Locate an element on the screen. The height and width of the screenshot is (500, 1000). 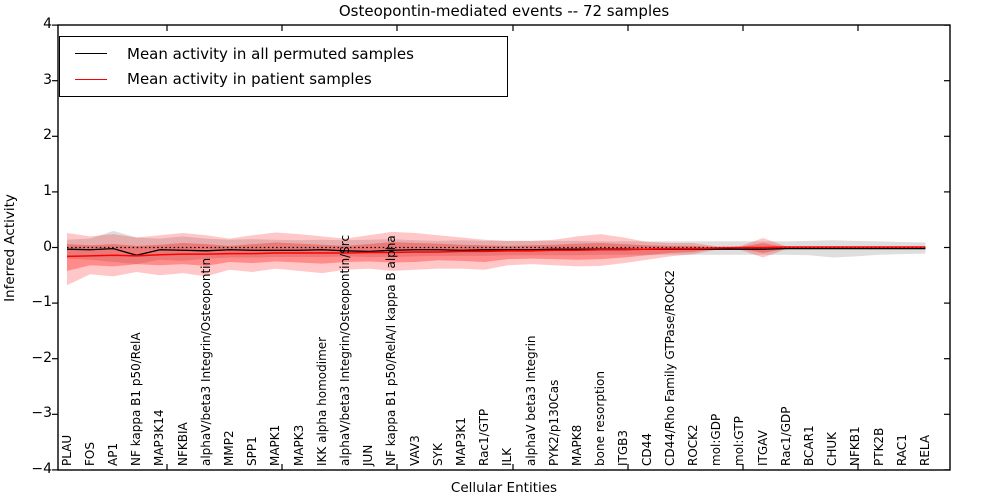
x-tick-label: NFKB1 is located at coordinates (855, 446).